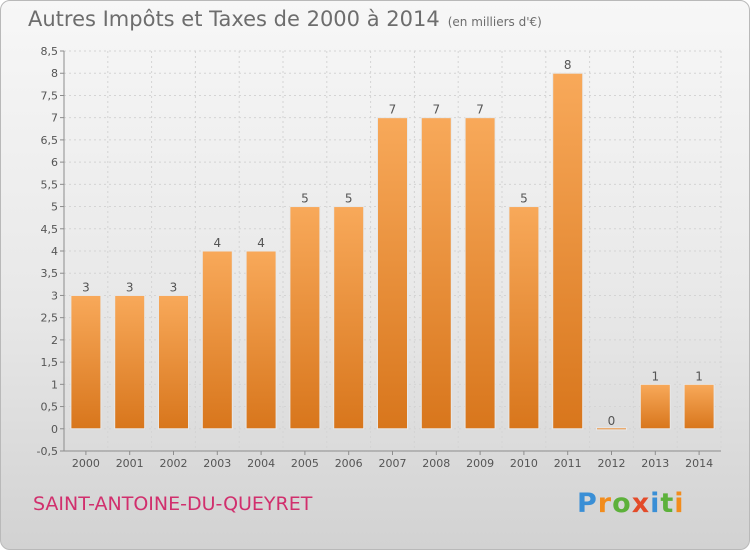  Describe the element at coordinates (568, 65) in the screenshot. I see `data-label: 8` at that location.